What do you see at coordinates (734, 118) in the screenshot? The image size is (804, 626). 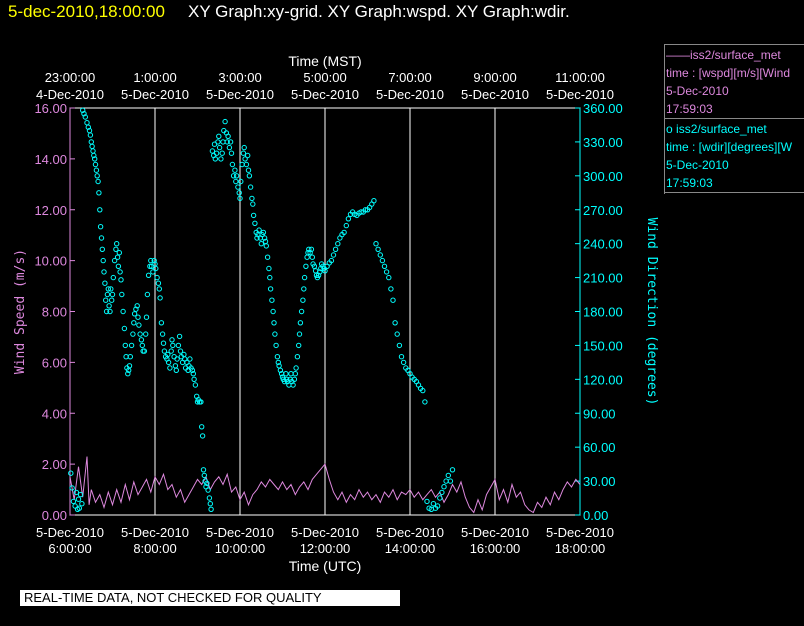 I see `legend-divider-mid` at bounding box center [734, 118].